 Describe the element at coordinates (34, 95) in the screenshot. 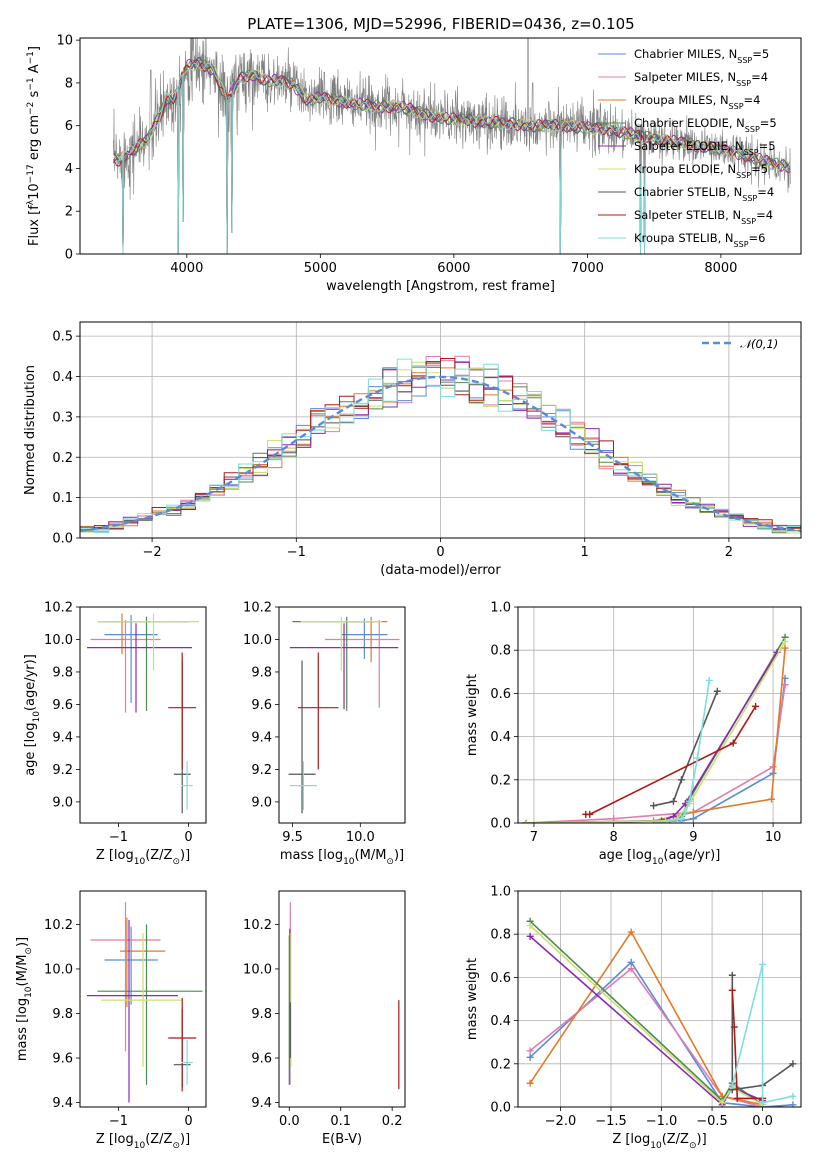

I see `y-axis-label-part: s` at that location.